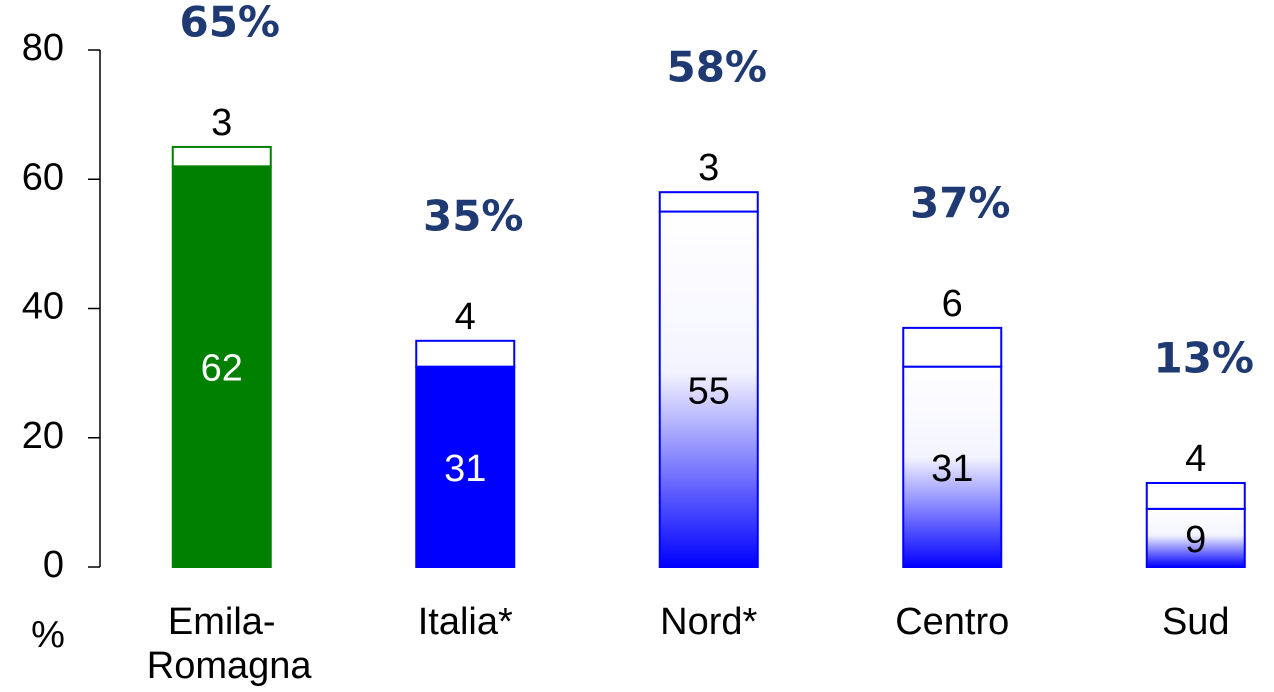 The height and width of the screenshot is (692, 1274). What do you see at coordinates (709, 622) in the screenshot?
I see `x-tick-label: Nord*` at bounding box center [709, 622].